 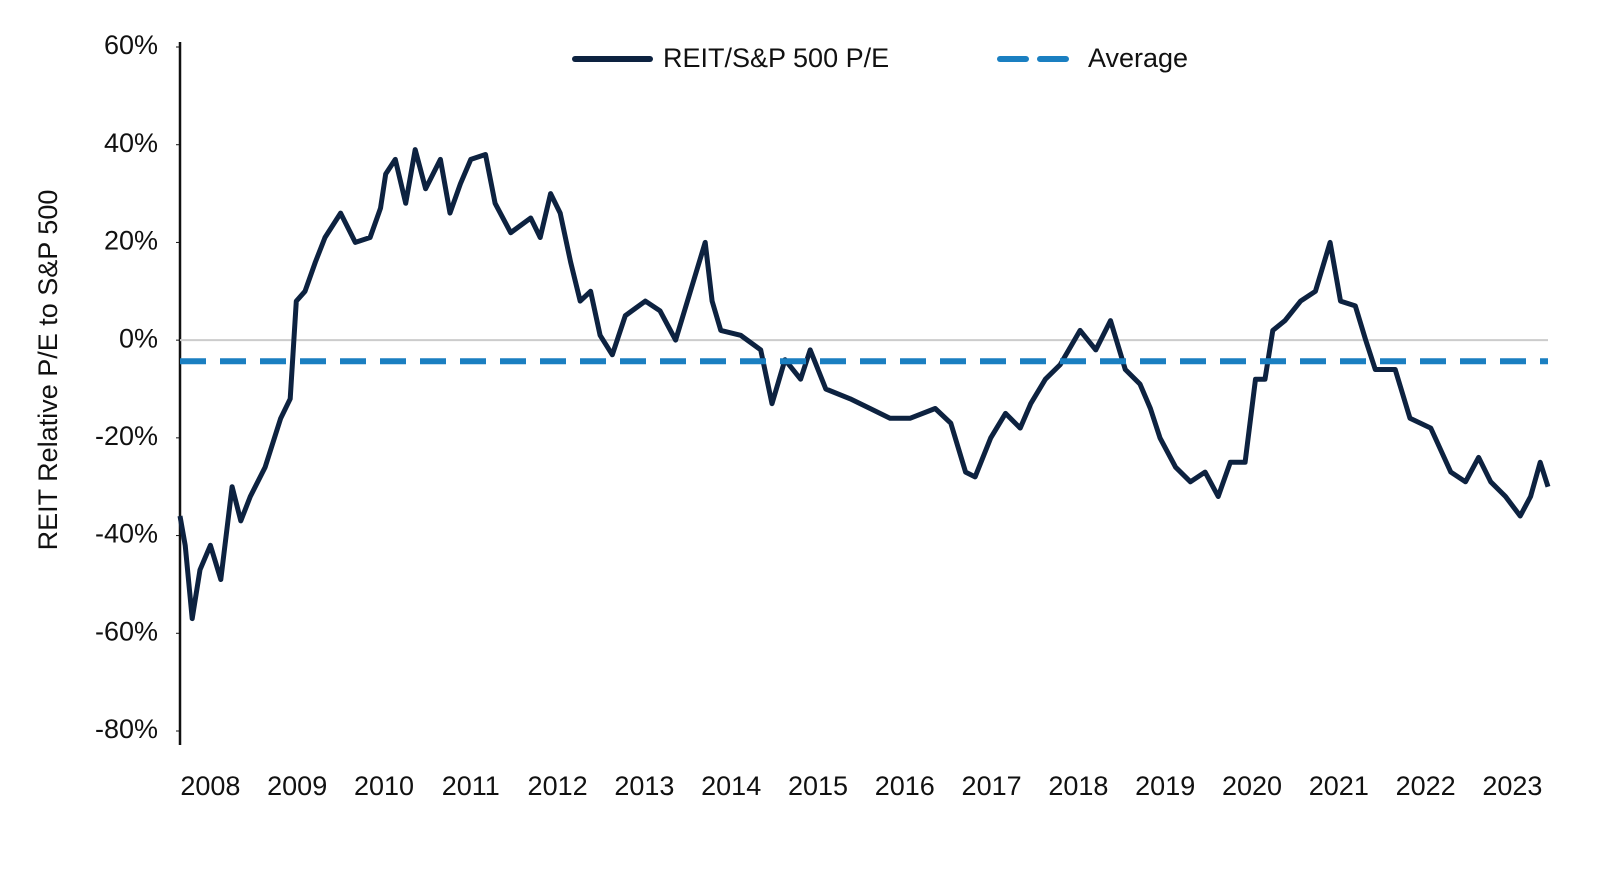 I want to click on x-tick-label: 2015, so click(x=818, y=786).